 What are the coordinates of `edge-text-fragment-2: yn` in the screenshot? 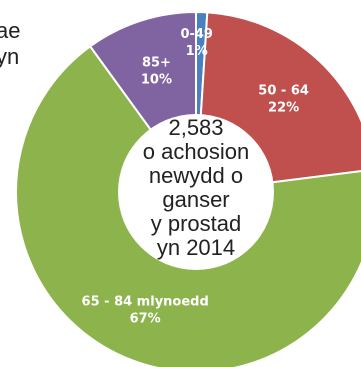 It's located at (10, 56).